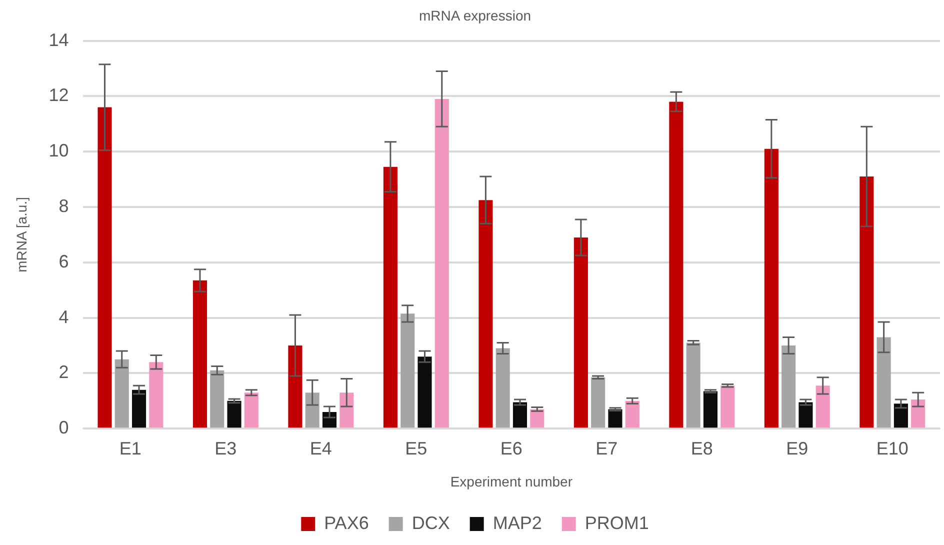 The image size is (944, 545). I want to click on y-tick-label: 10, so click(58, 150).